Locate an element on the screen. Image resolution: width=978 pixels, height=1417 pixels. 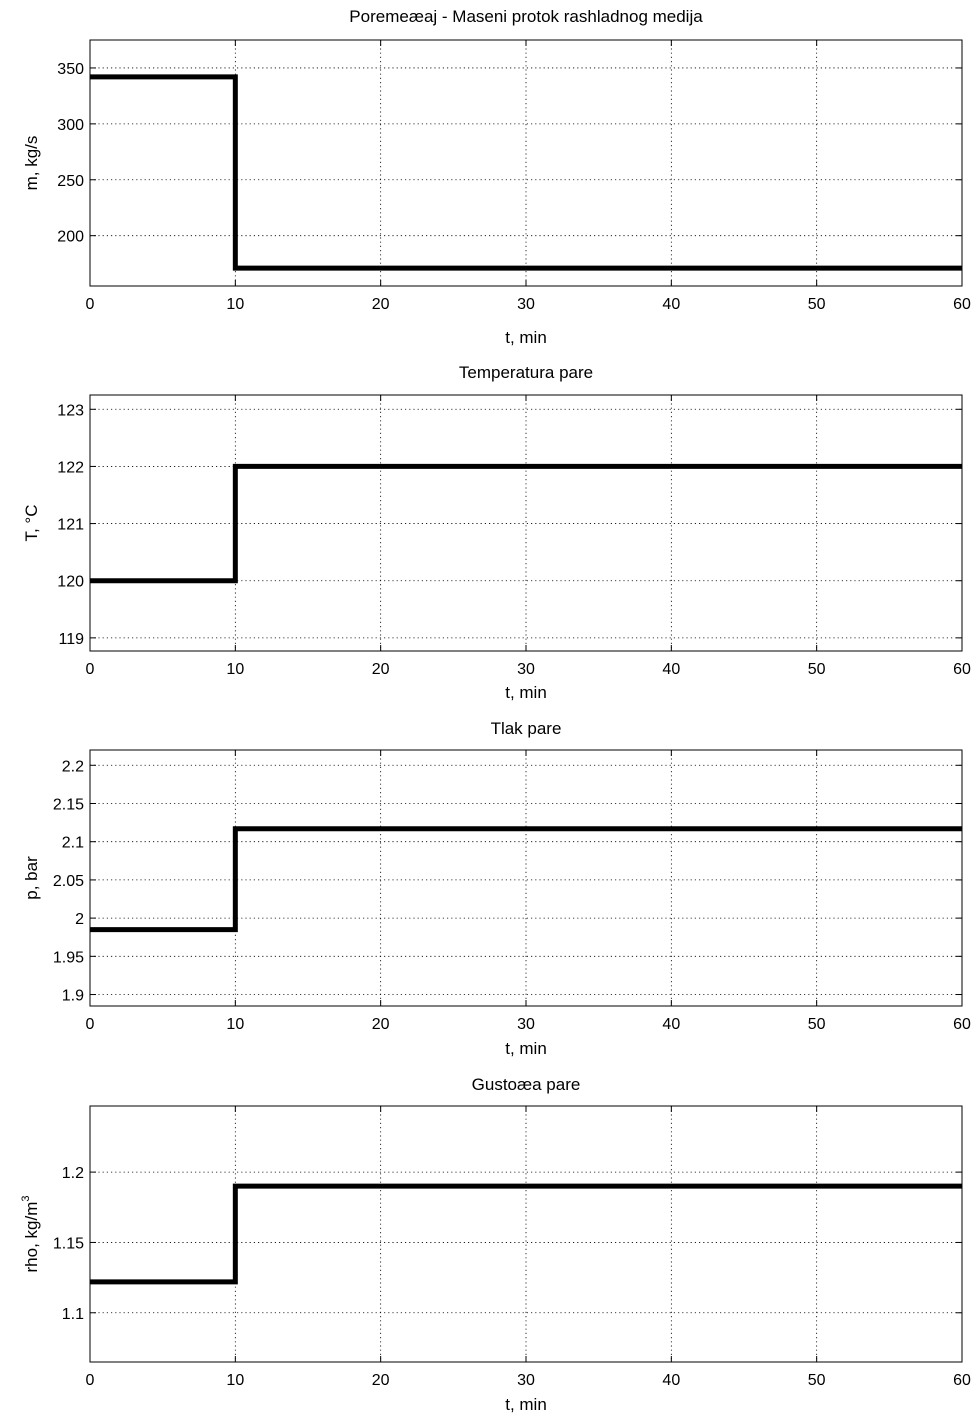
y-tick-label: 121 is located at coordinates (70, 525).